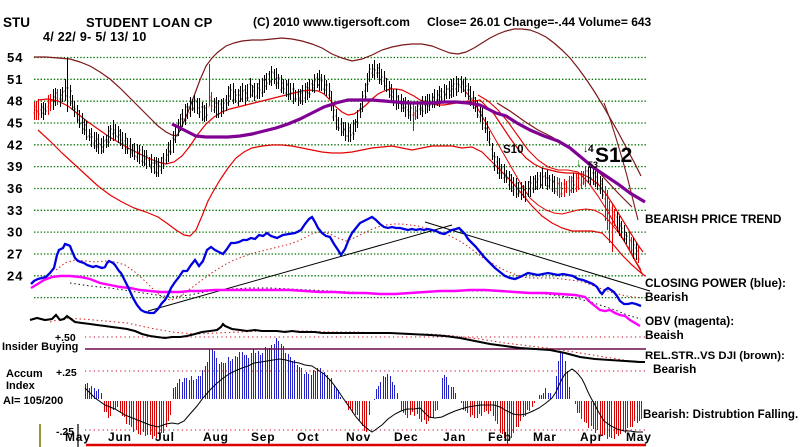 Image resolution: width=800 pixels, height=447 pixels. Describe the element at coordinates (15, 275) in the screenshot. I see `svg-text: 24` at that location.